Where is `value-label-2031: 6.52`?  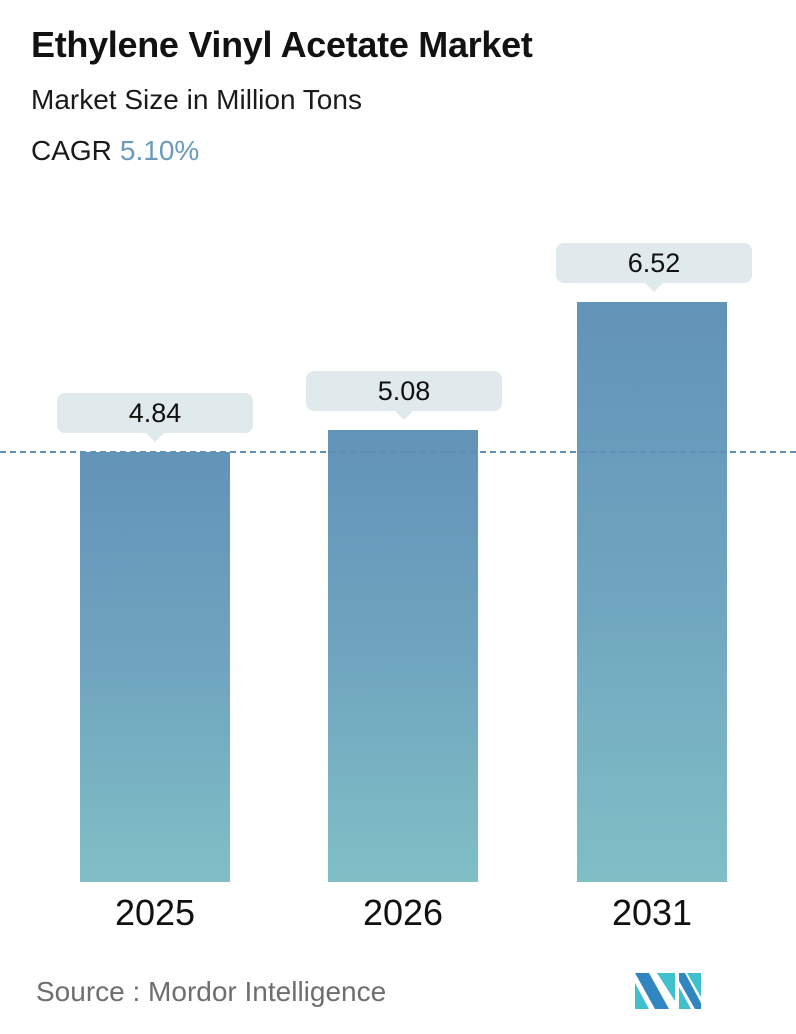 value-label-2031: 6.52 is located at coordinates (654, 267).